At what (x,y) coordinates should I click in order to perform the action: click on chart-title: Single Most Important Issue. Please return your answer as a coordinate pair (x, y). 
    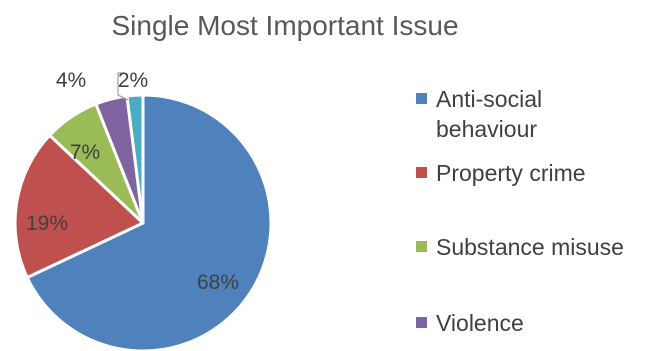
    Looking at the image, I should click on (284, 25).